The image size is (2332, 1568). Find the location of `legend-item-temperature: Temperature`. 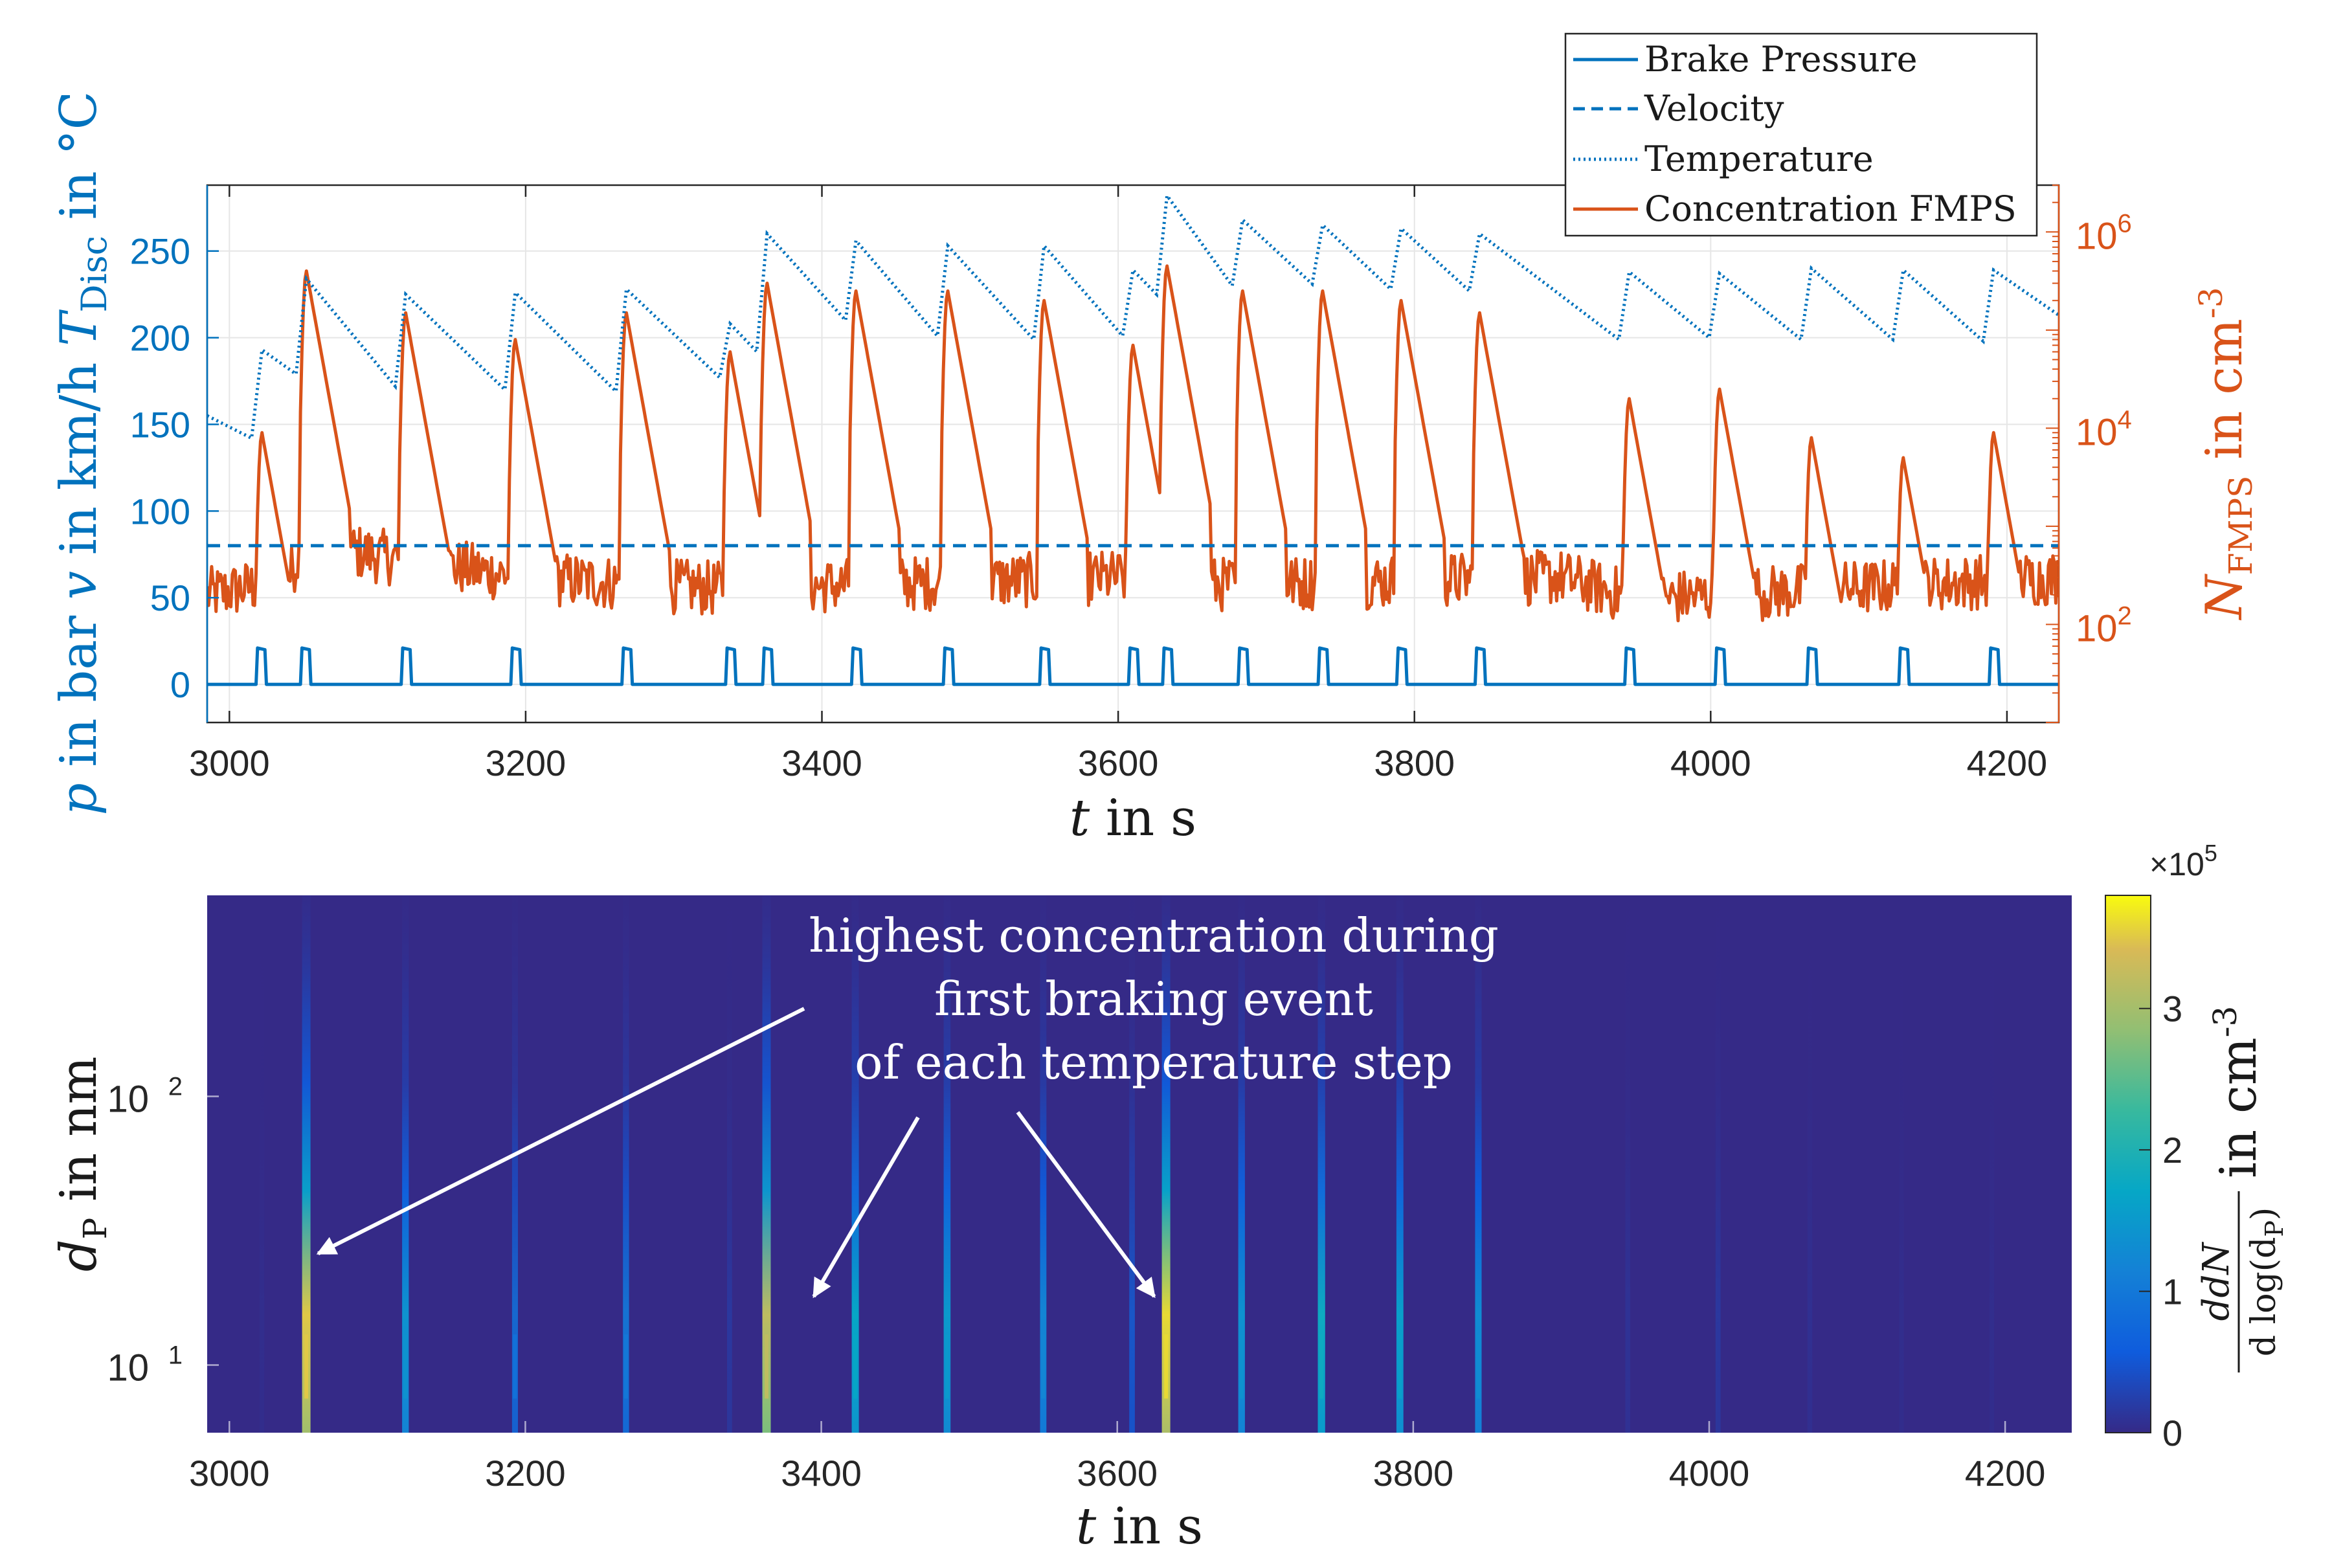

legend-item-temperature: Temperature is located at coordinates (1723, 159).